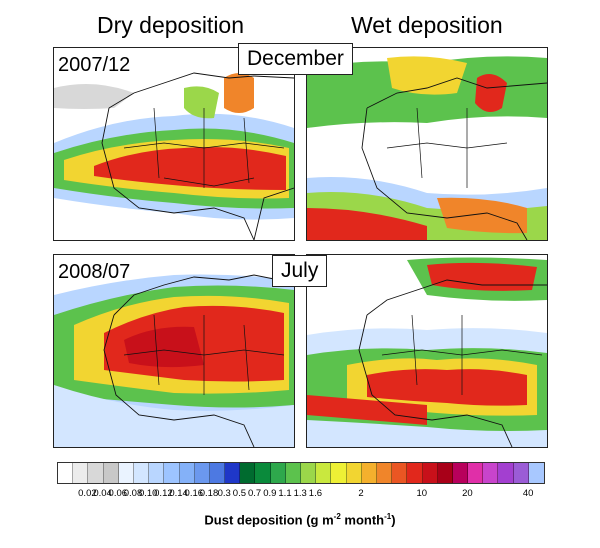  Describe the element at coordinates (94, 65) in the screenshot. I see `date-label-dry-dec: 2007/12` at that location.